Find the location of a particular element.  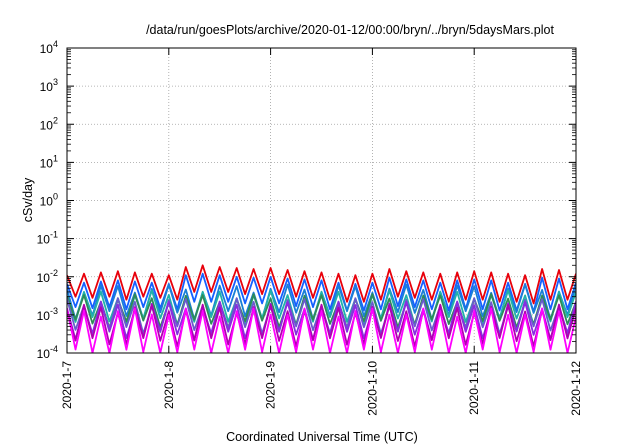

x-tick-label: 2020-1-9 is located at coordinates (271, 385).